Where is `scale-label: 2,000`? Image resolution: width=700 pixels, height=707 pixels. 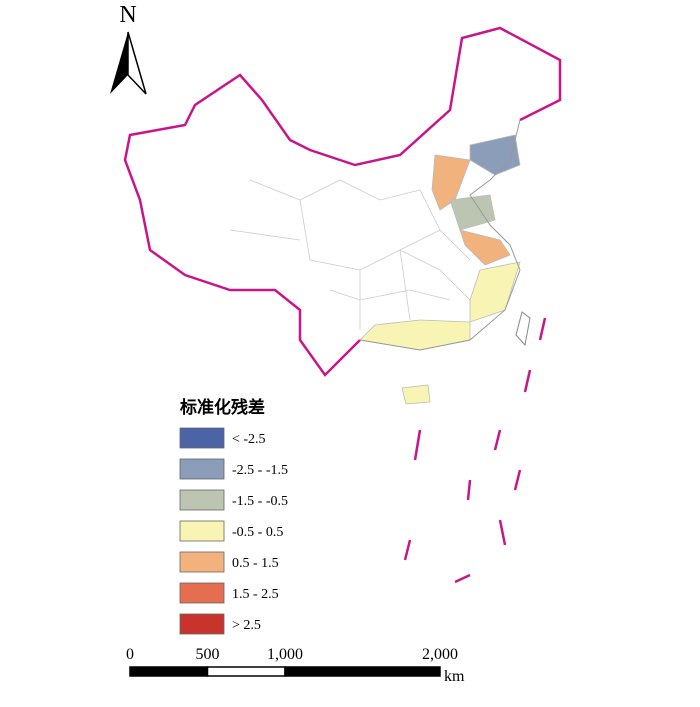
scale-label: 2,000 is located at coordinates (440, 654).